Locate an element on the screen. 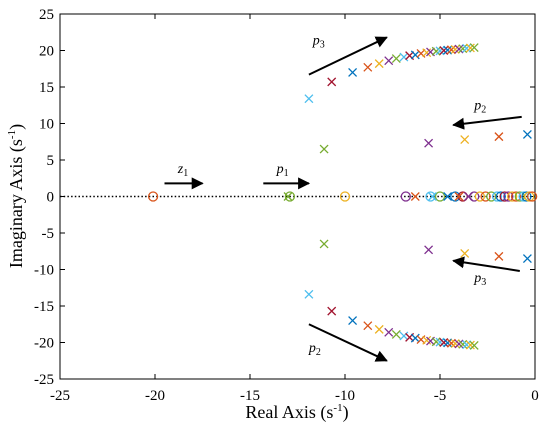 This screenshot has width=550, height=445. x-tick-label: 0 is located at coordinates (535, 396).